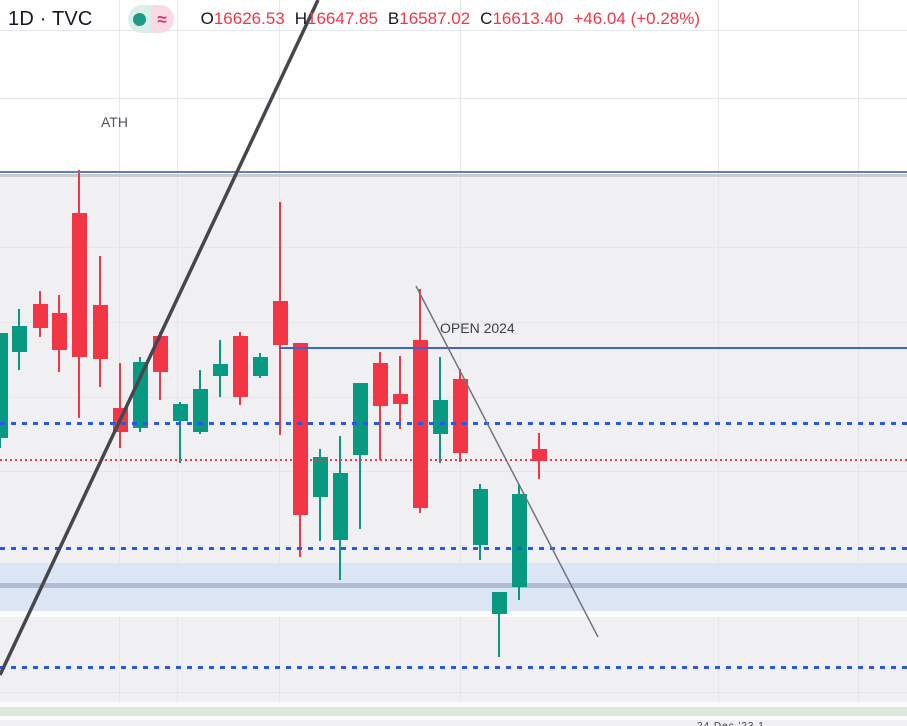 Image resolution: width=907 pixels, height=726 pixels. I want to click on dot-icon, so click(139, 19).